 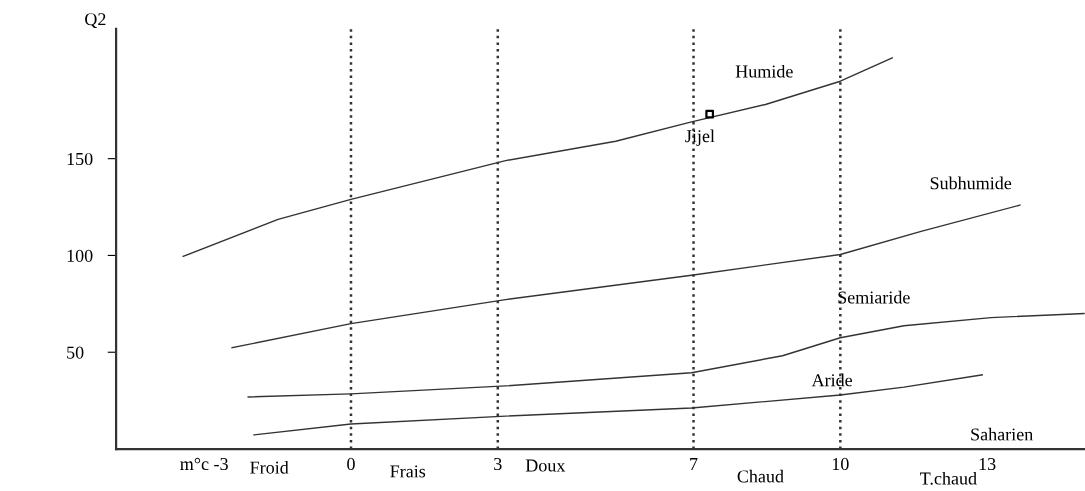 What do you see at coordinates (498, 464) in the screenshot?
I see `x-tick-label: 3` at bounding box center [498, 464].